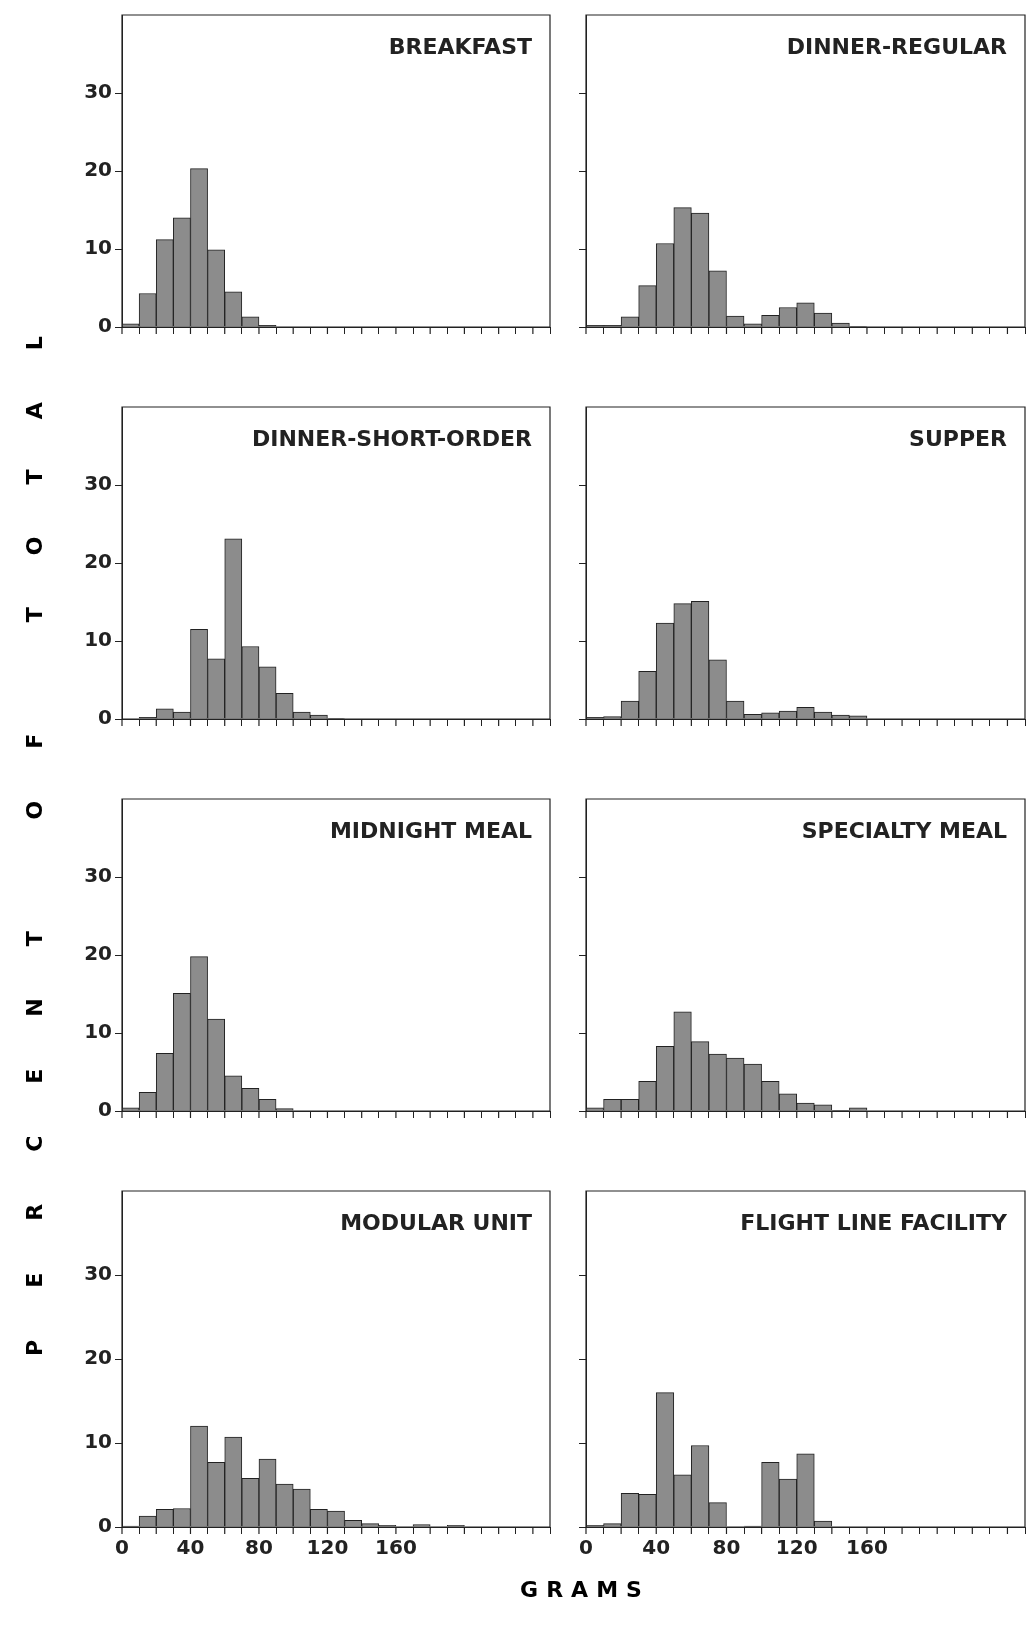 The height and width of the screenshot is (1627, 1027). What do you see at coordinates (897, 46) in the screenshot?
I see `text: DINNER-REGULAR` at bounding box center [897, 46].